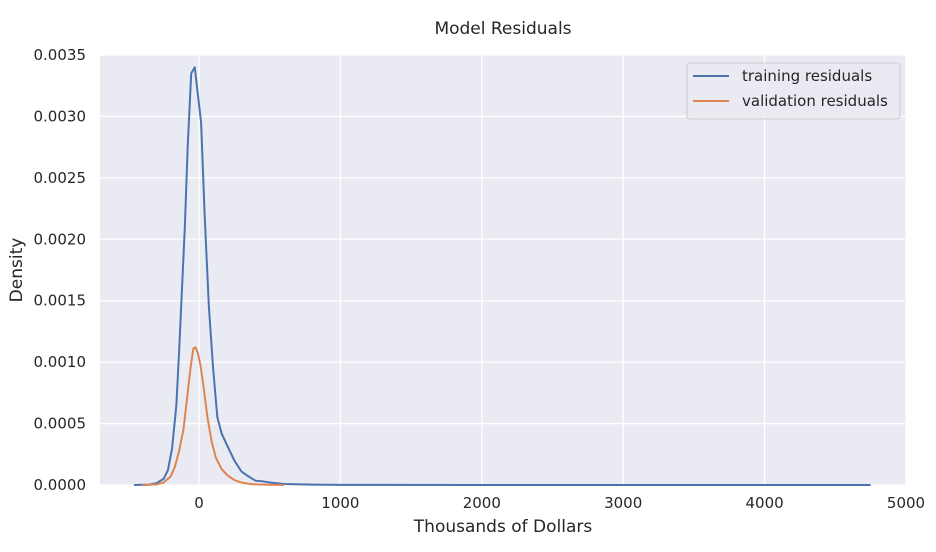 The width and height of the screenshot is (936, 552). I want to click on series-line-validation, so click(213, 416).